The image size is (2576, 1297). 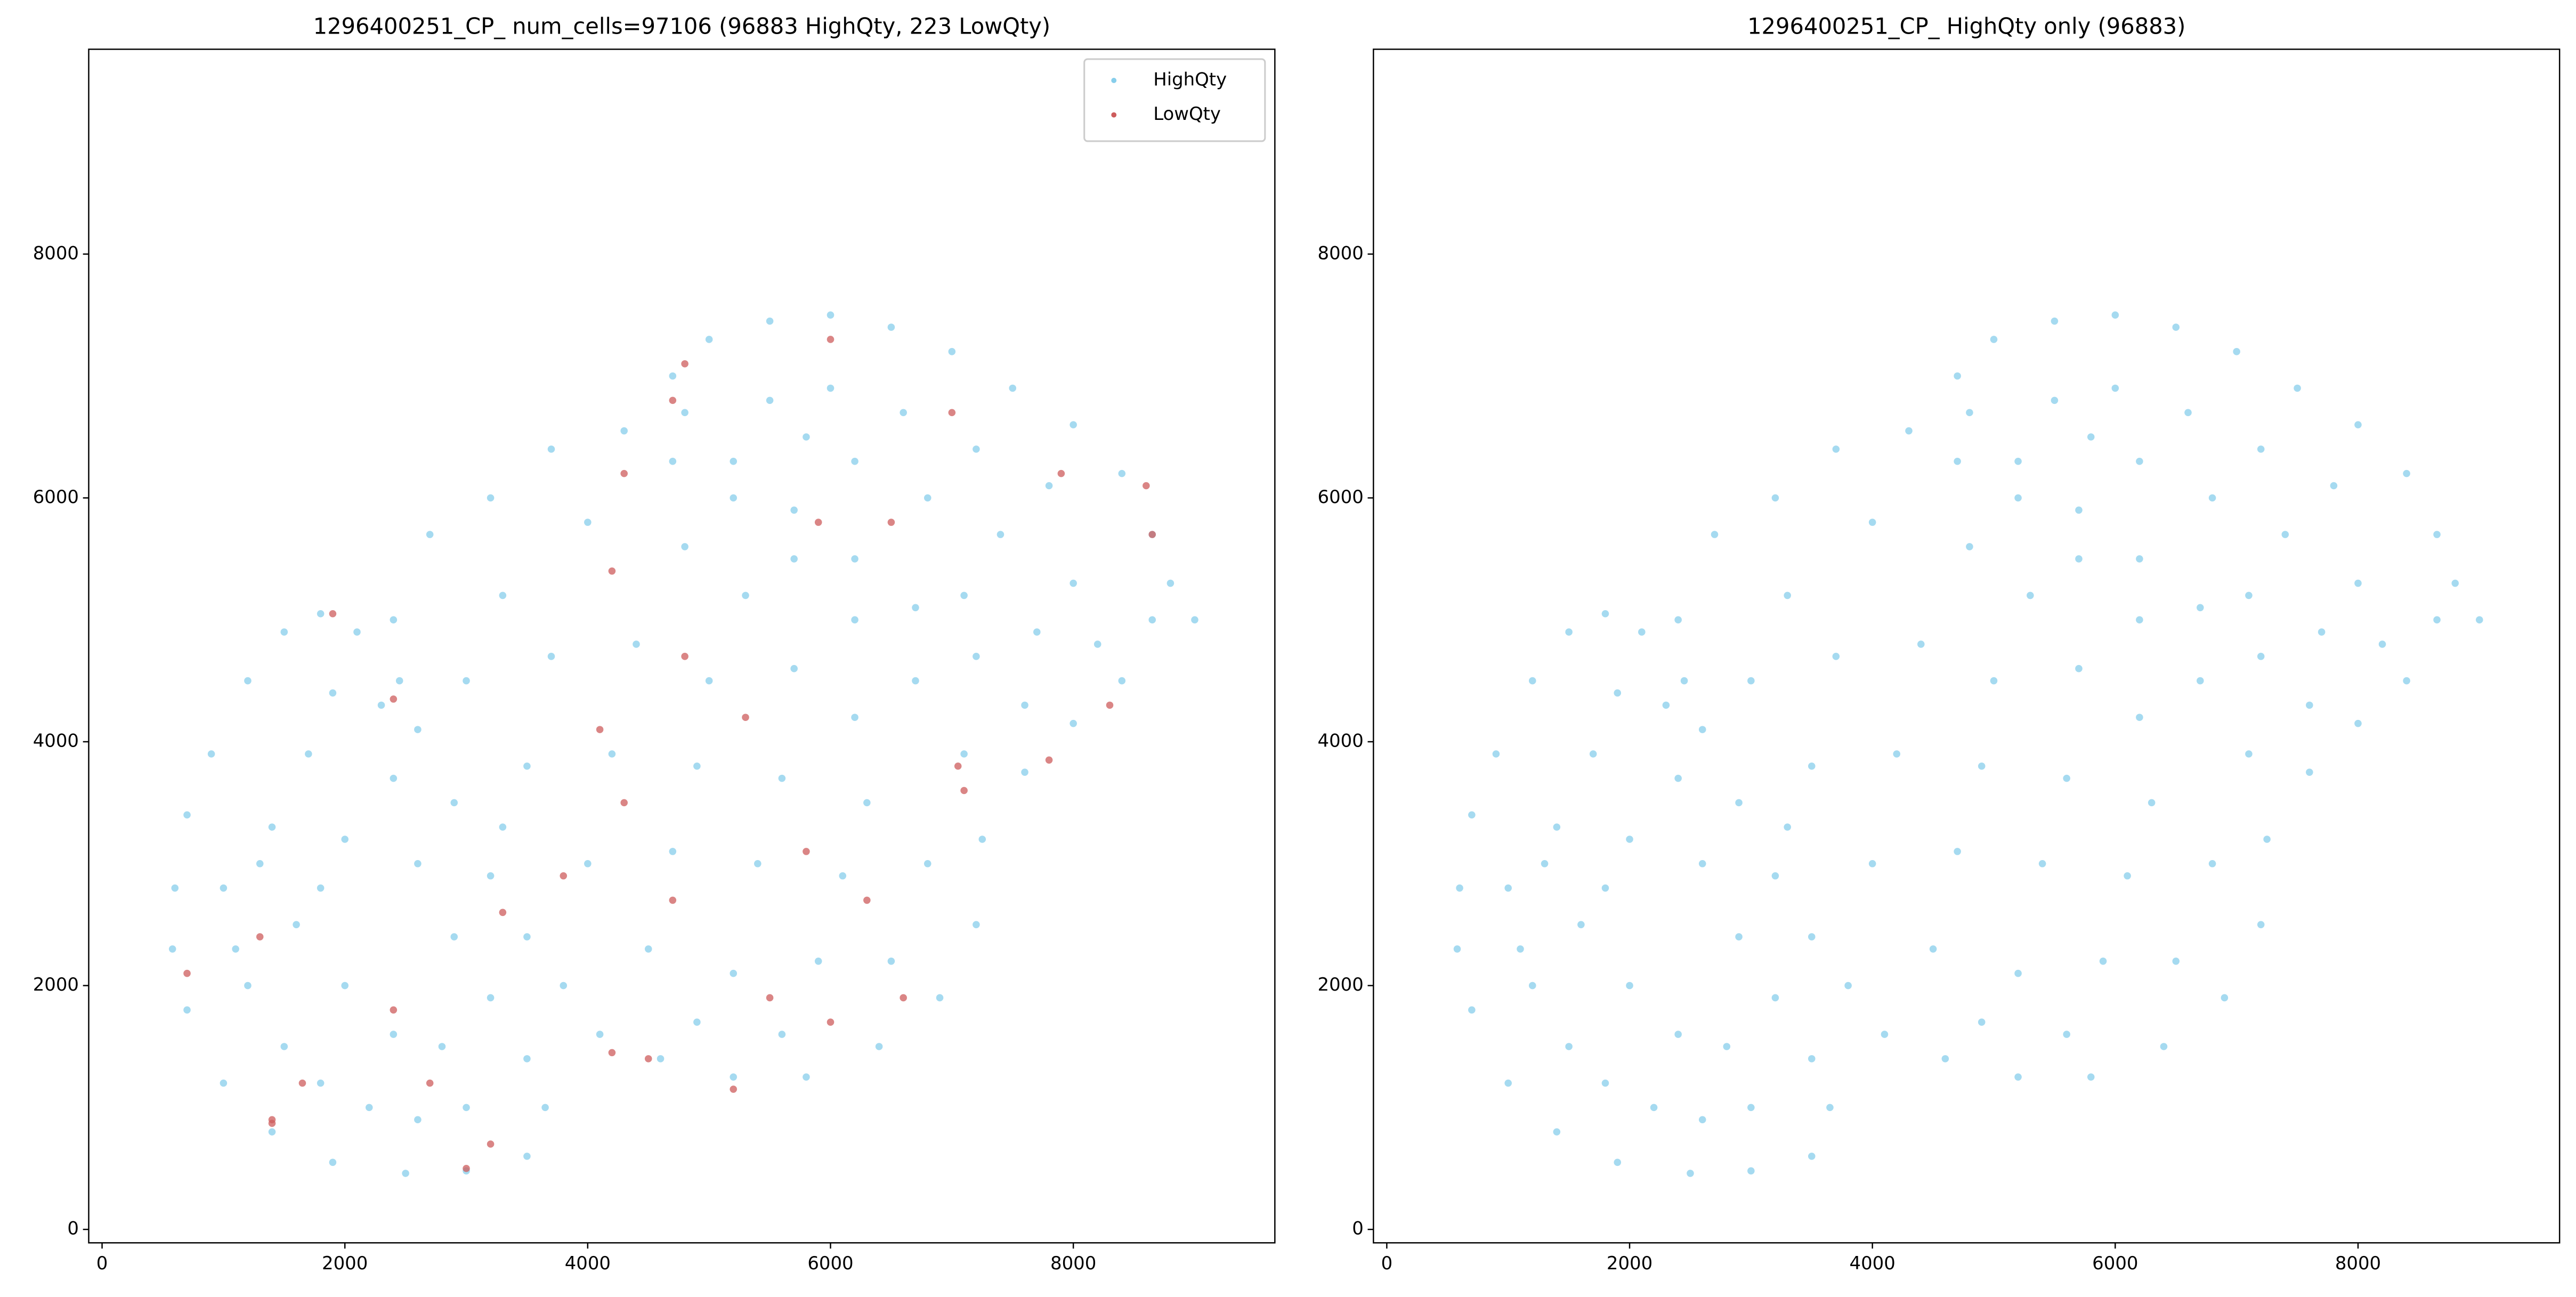 I want to click on legend-label: HighQty, so click(x=1190, y=79).